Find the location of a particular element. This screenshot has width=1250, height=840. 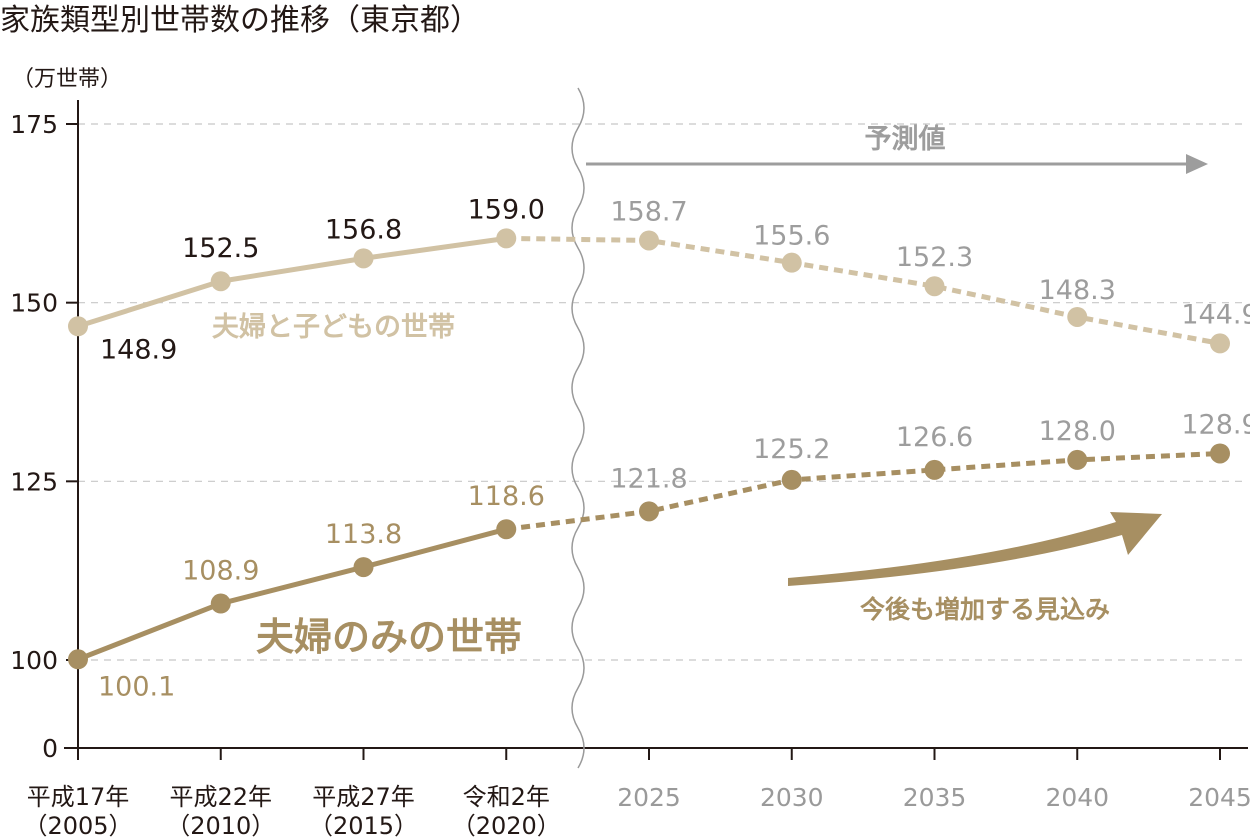

y-tick-labels: 0 100 125 150 175 is located at coordinates (34, 436).